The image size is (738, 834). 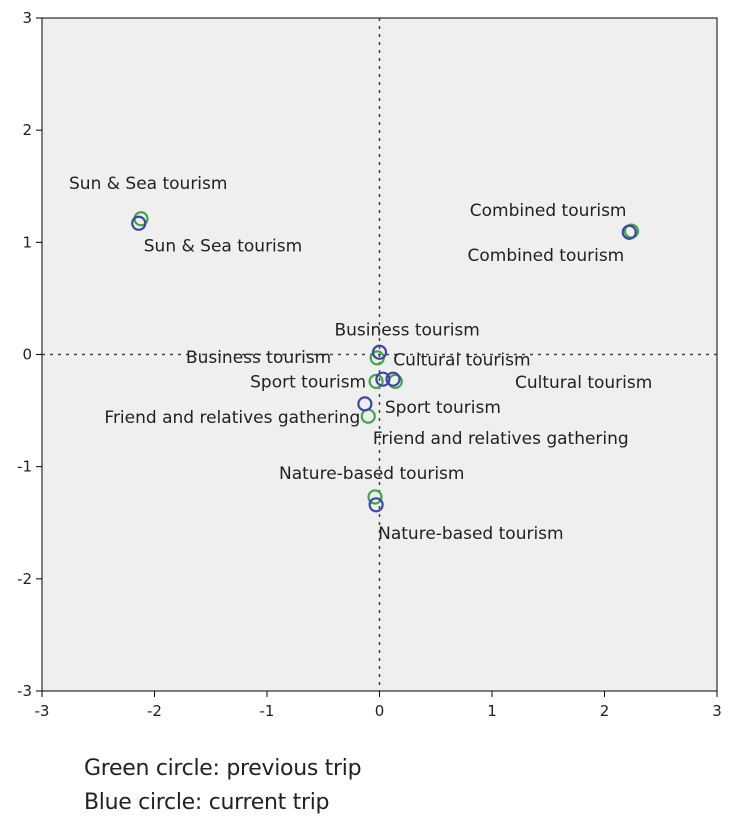 What do you see at coordinates (492, 711) in the screenshot?
I see `x-tick-label: 1` at bounding box center [492, 711].